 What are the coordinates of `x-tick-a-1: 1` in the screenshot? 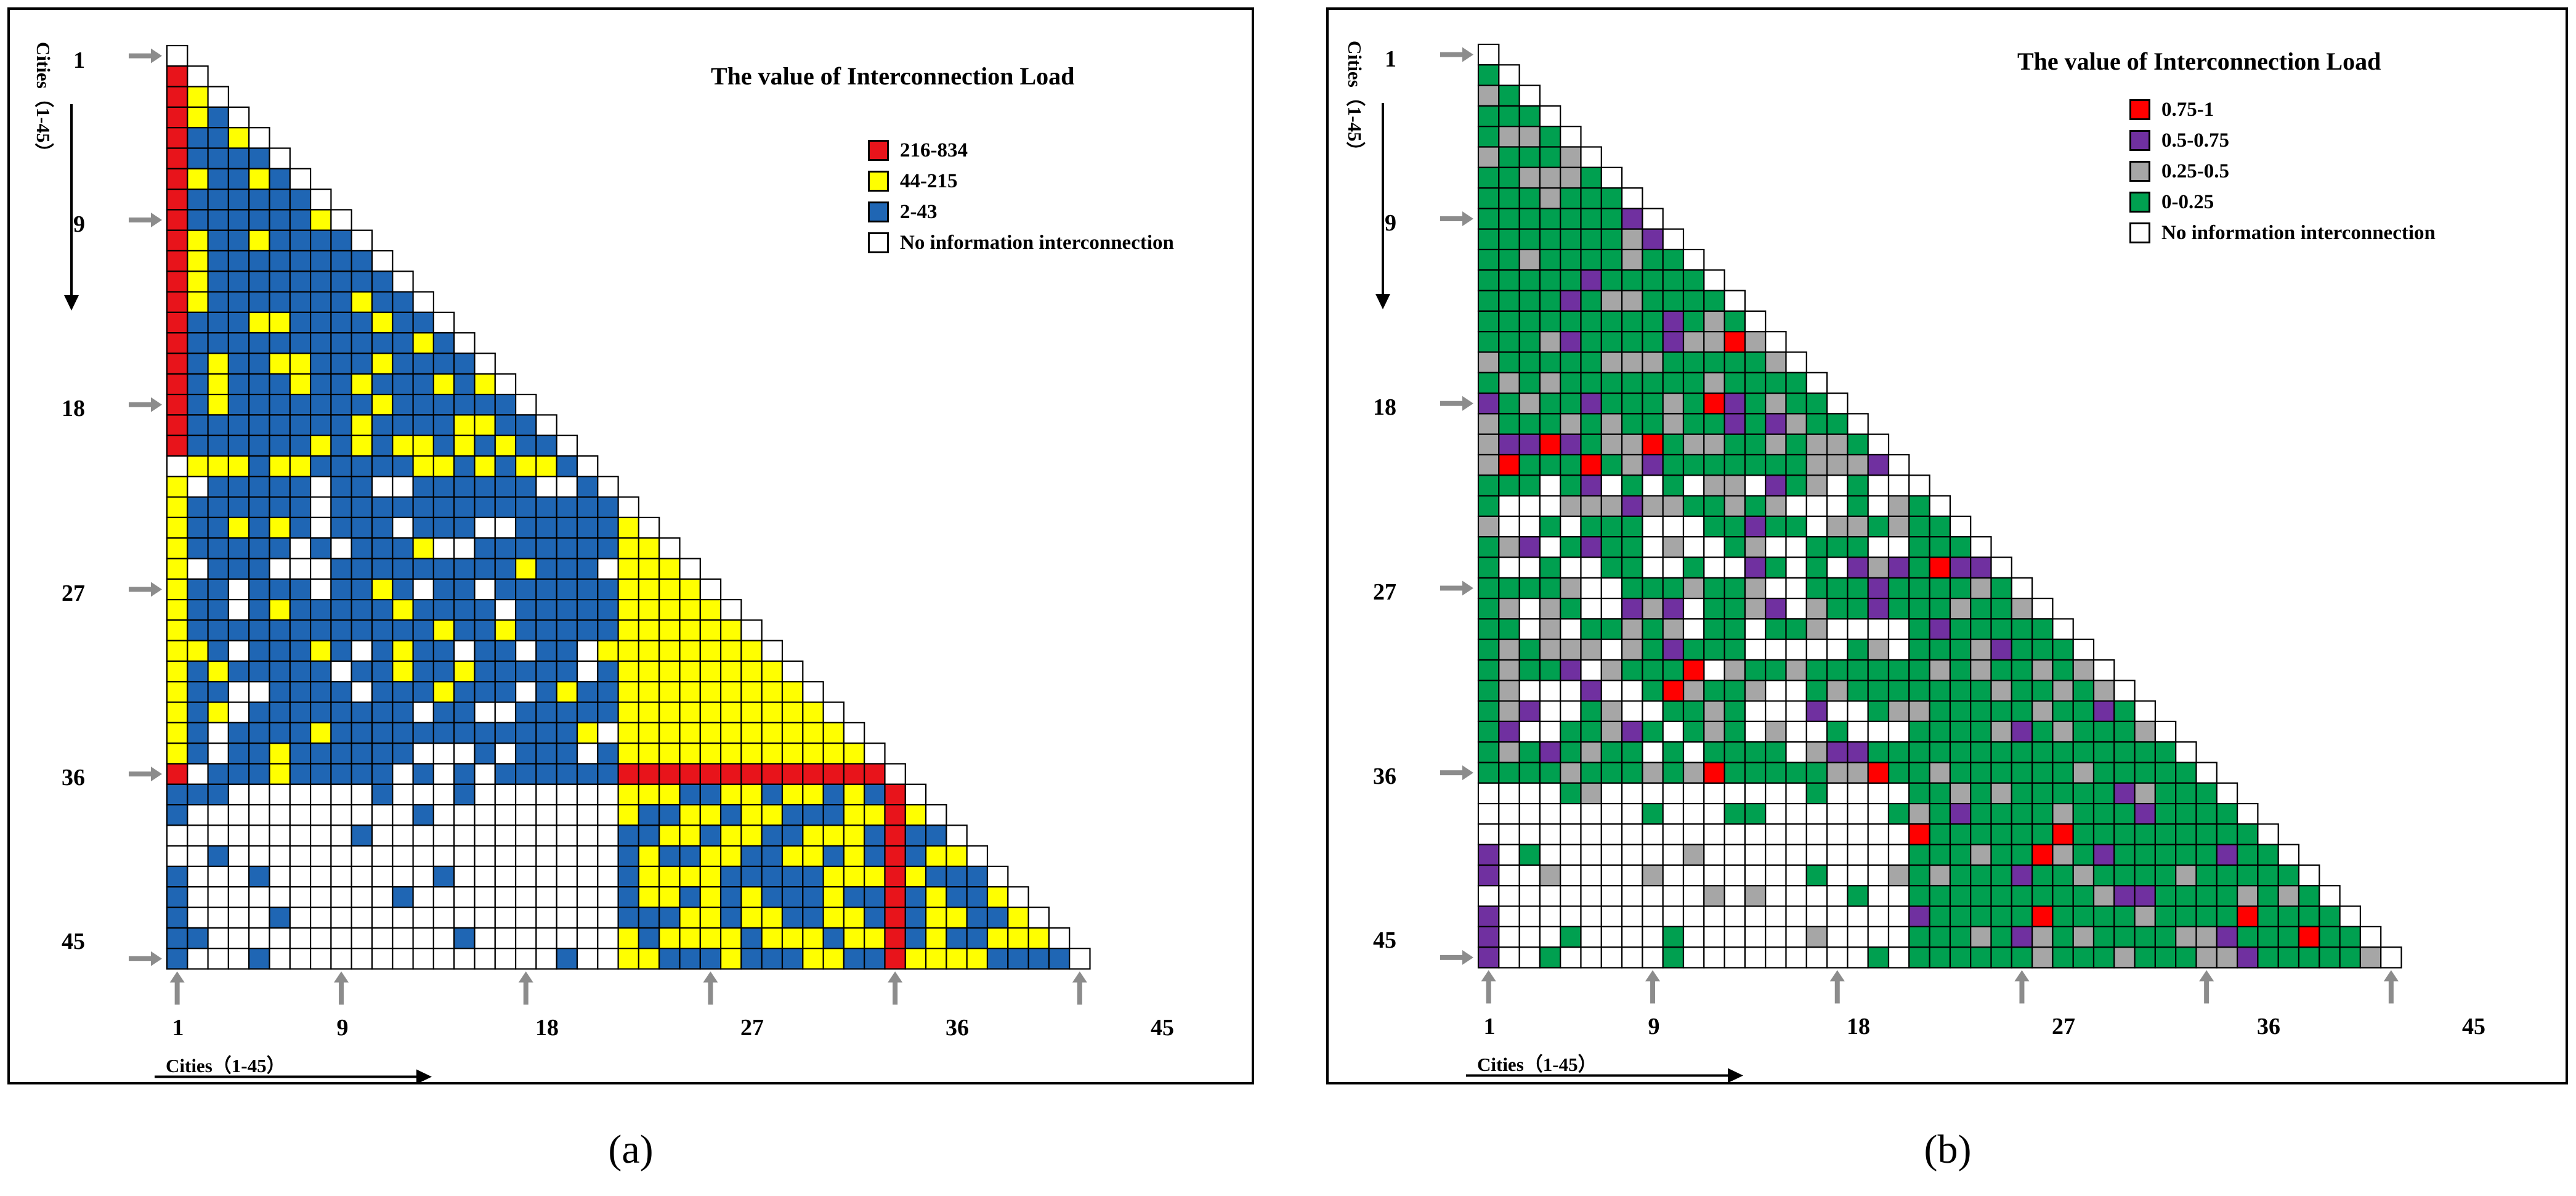 It's located at (178, 1028).